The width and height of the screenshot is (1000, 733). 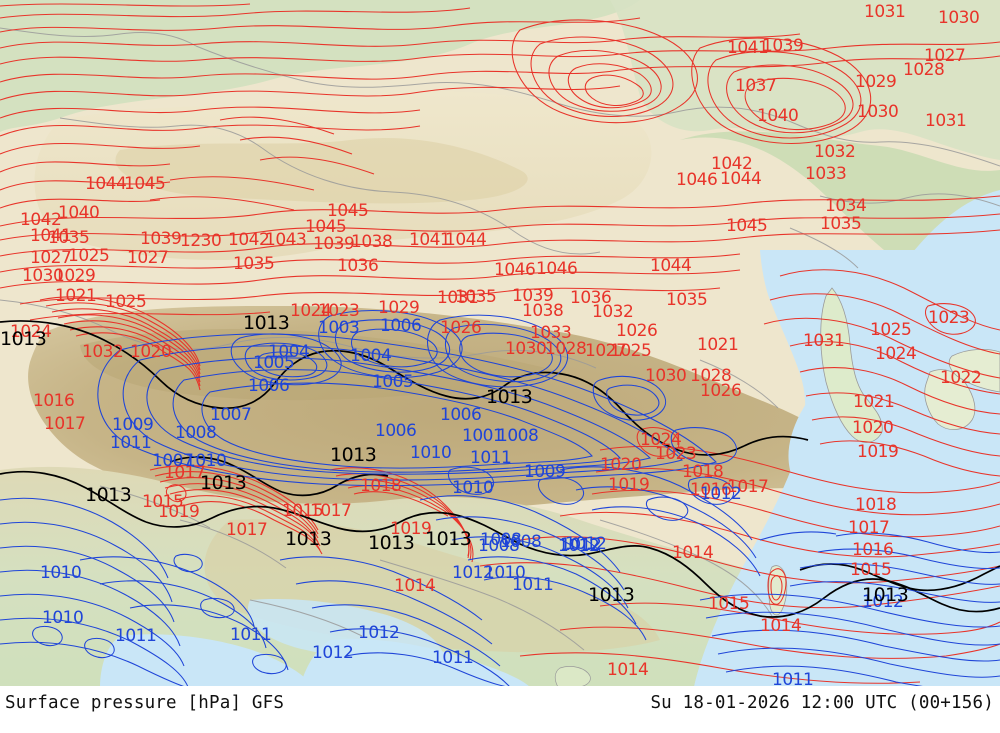 I want to click on landmass-hainan, so click(x=572, y=676).